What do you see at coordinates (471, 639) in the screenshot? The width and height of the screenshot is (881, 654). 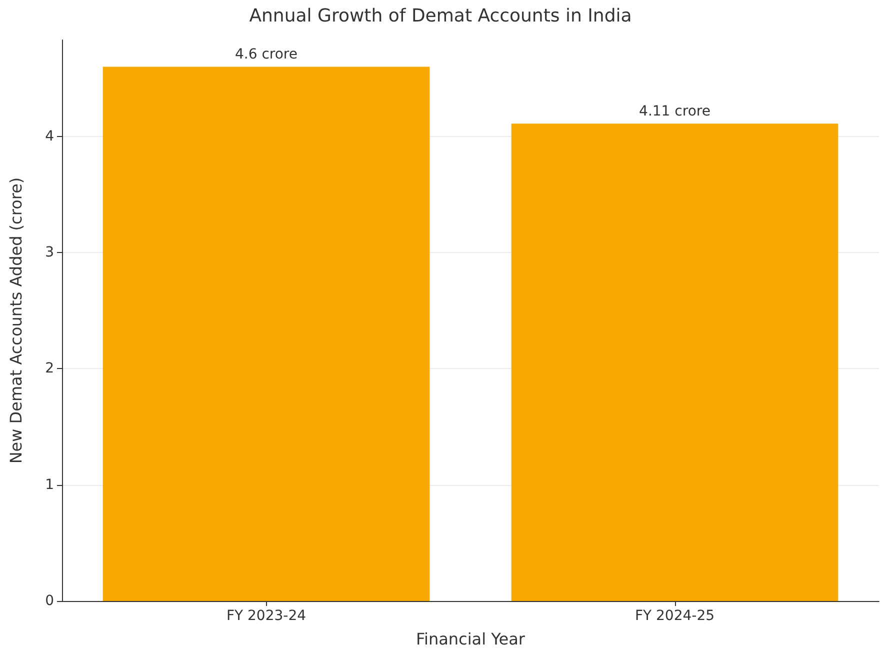 I see `x-axis-title: Financial Year` at bounding box center [471, 639].